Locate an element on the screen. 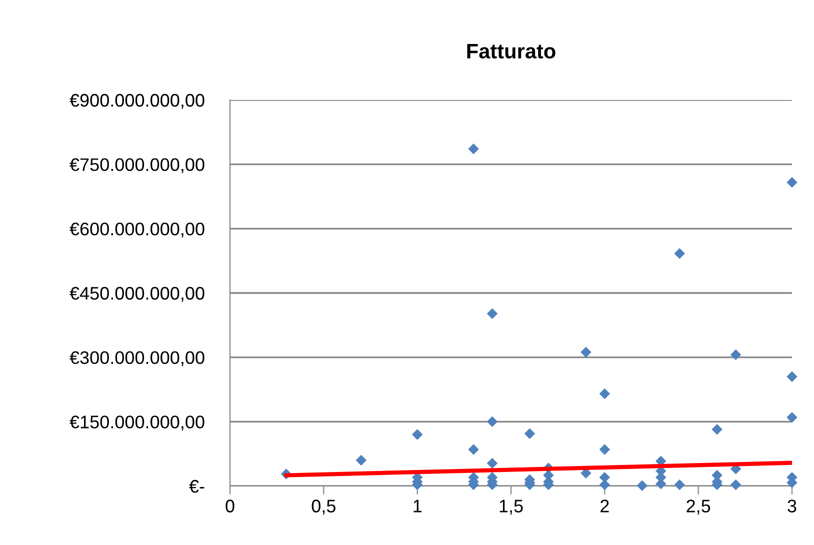 The image size is (814, 545). x-tick-label: 2 is located at coordinates (604, 506).